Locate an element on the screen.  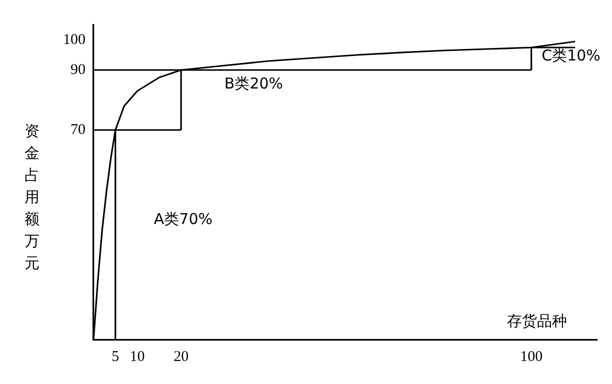
y-tick-label: 100 is located at coordinates (74, 40).